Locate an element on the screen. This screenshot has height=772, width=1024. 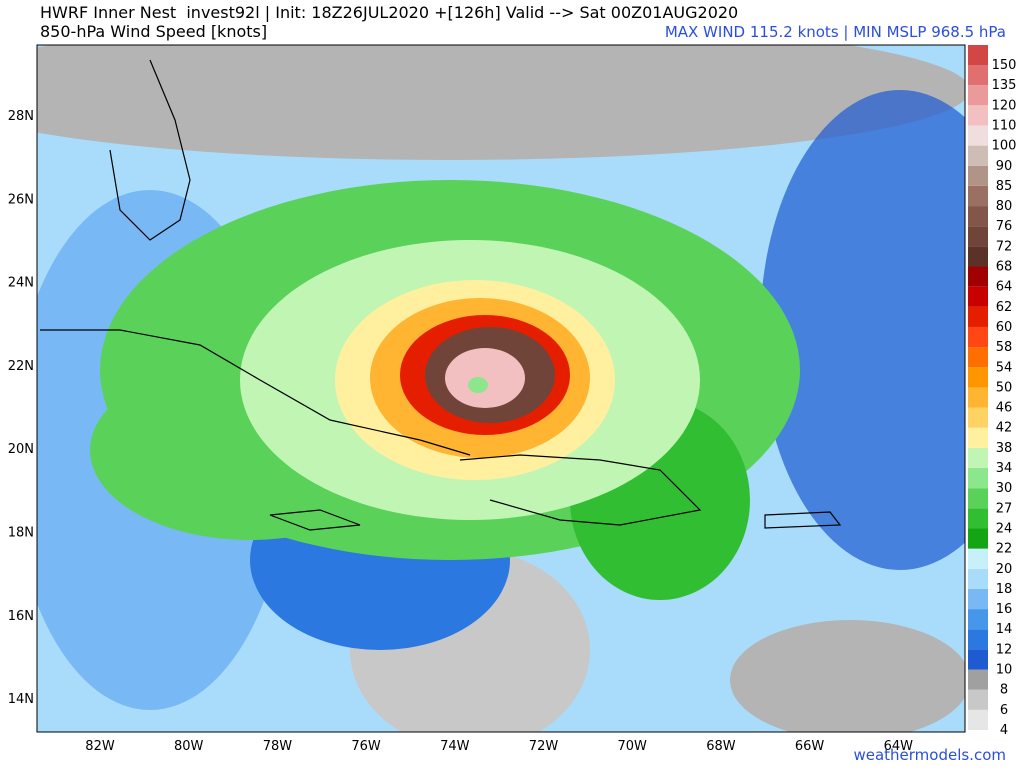
lat-label: 14N is located at coordinates (21, 699).